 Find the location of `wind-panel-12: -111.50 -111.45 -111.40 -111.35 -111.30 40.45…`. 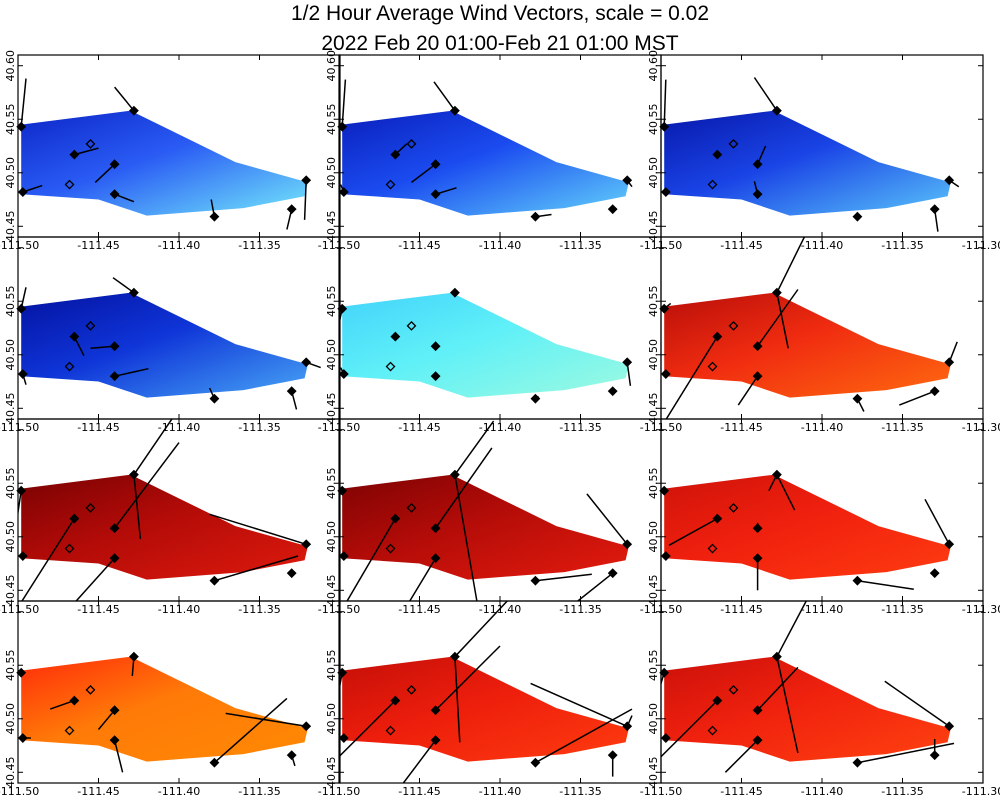

wind-panel-12: -111.50 -111.45 -111.40 -111.35 -111.30 40.45… is located at coordinates (820, 699).